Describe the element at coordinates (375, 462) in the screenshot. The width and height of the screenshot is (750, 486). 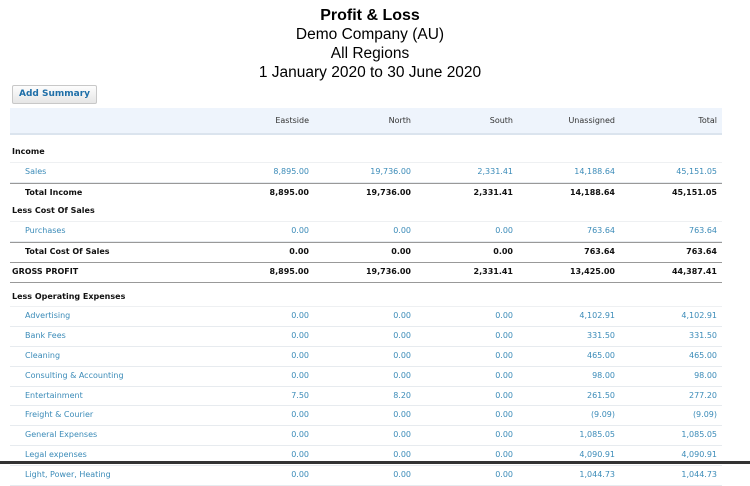
I see `bottom-border` at that location.